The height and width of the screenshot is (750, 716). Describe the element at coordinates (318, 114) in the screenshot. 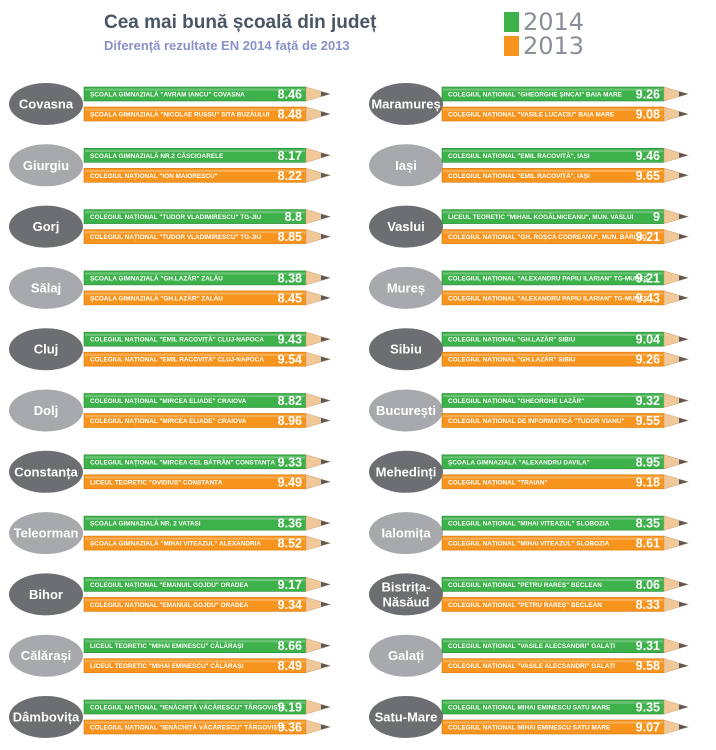

I see `covasna-2013-pencil-wood` at that location.